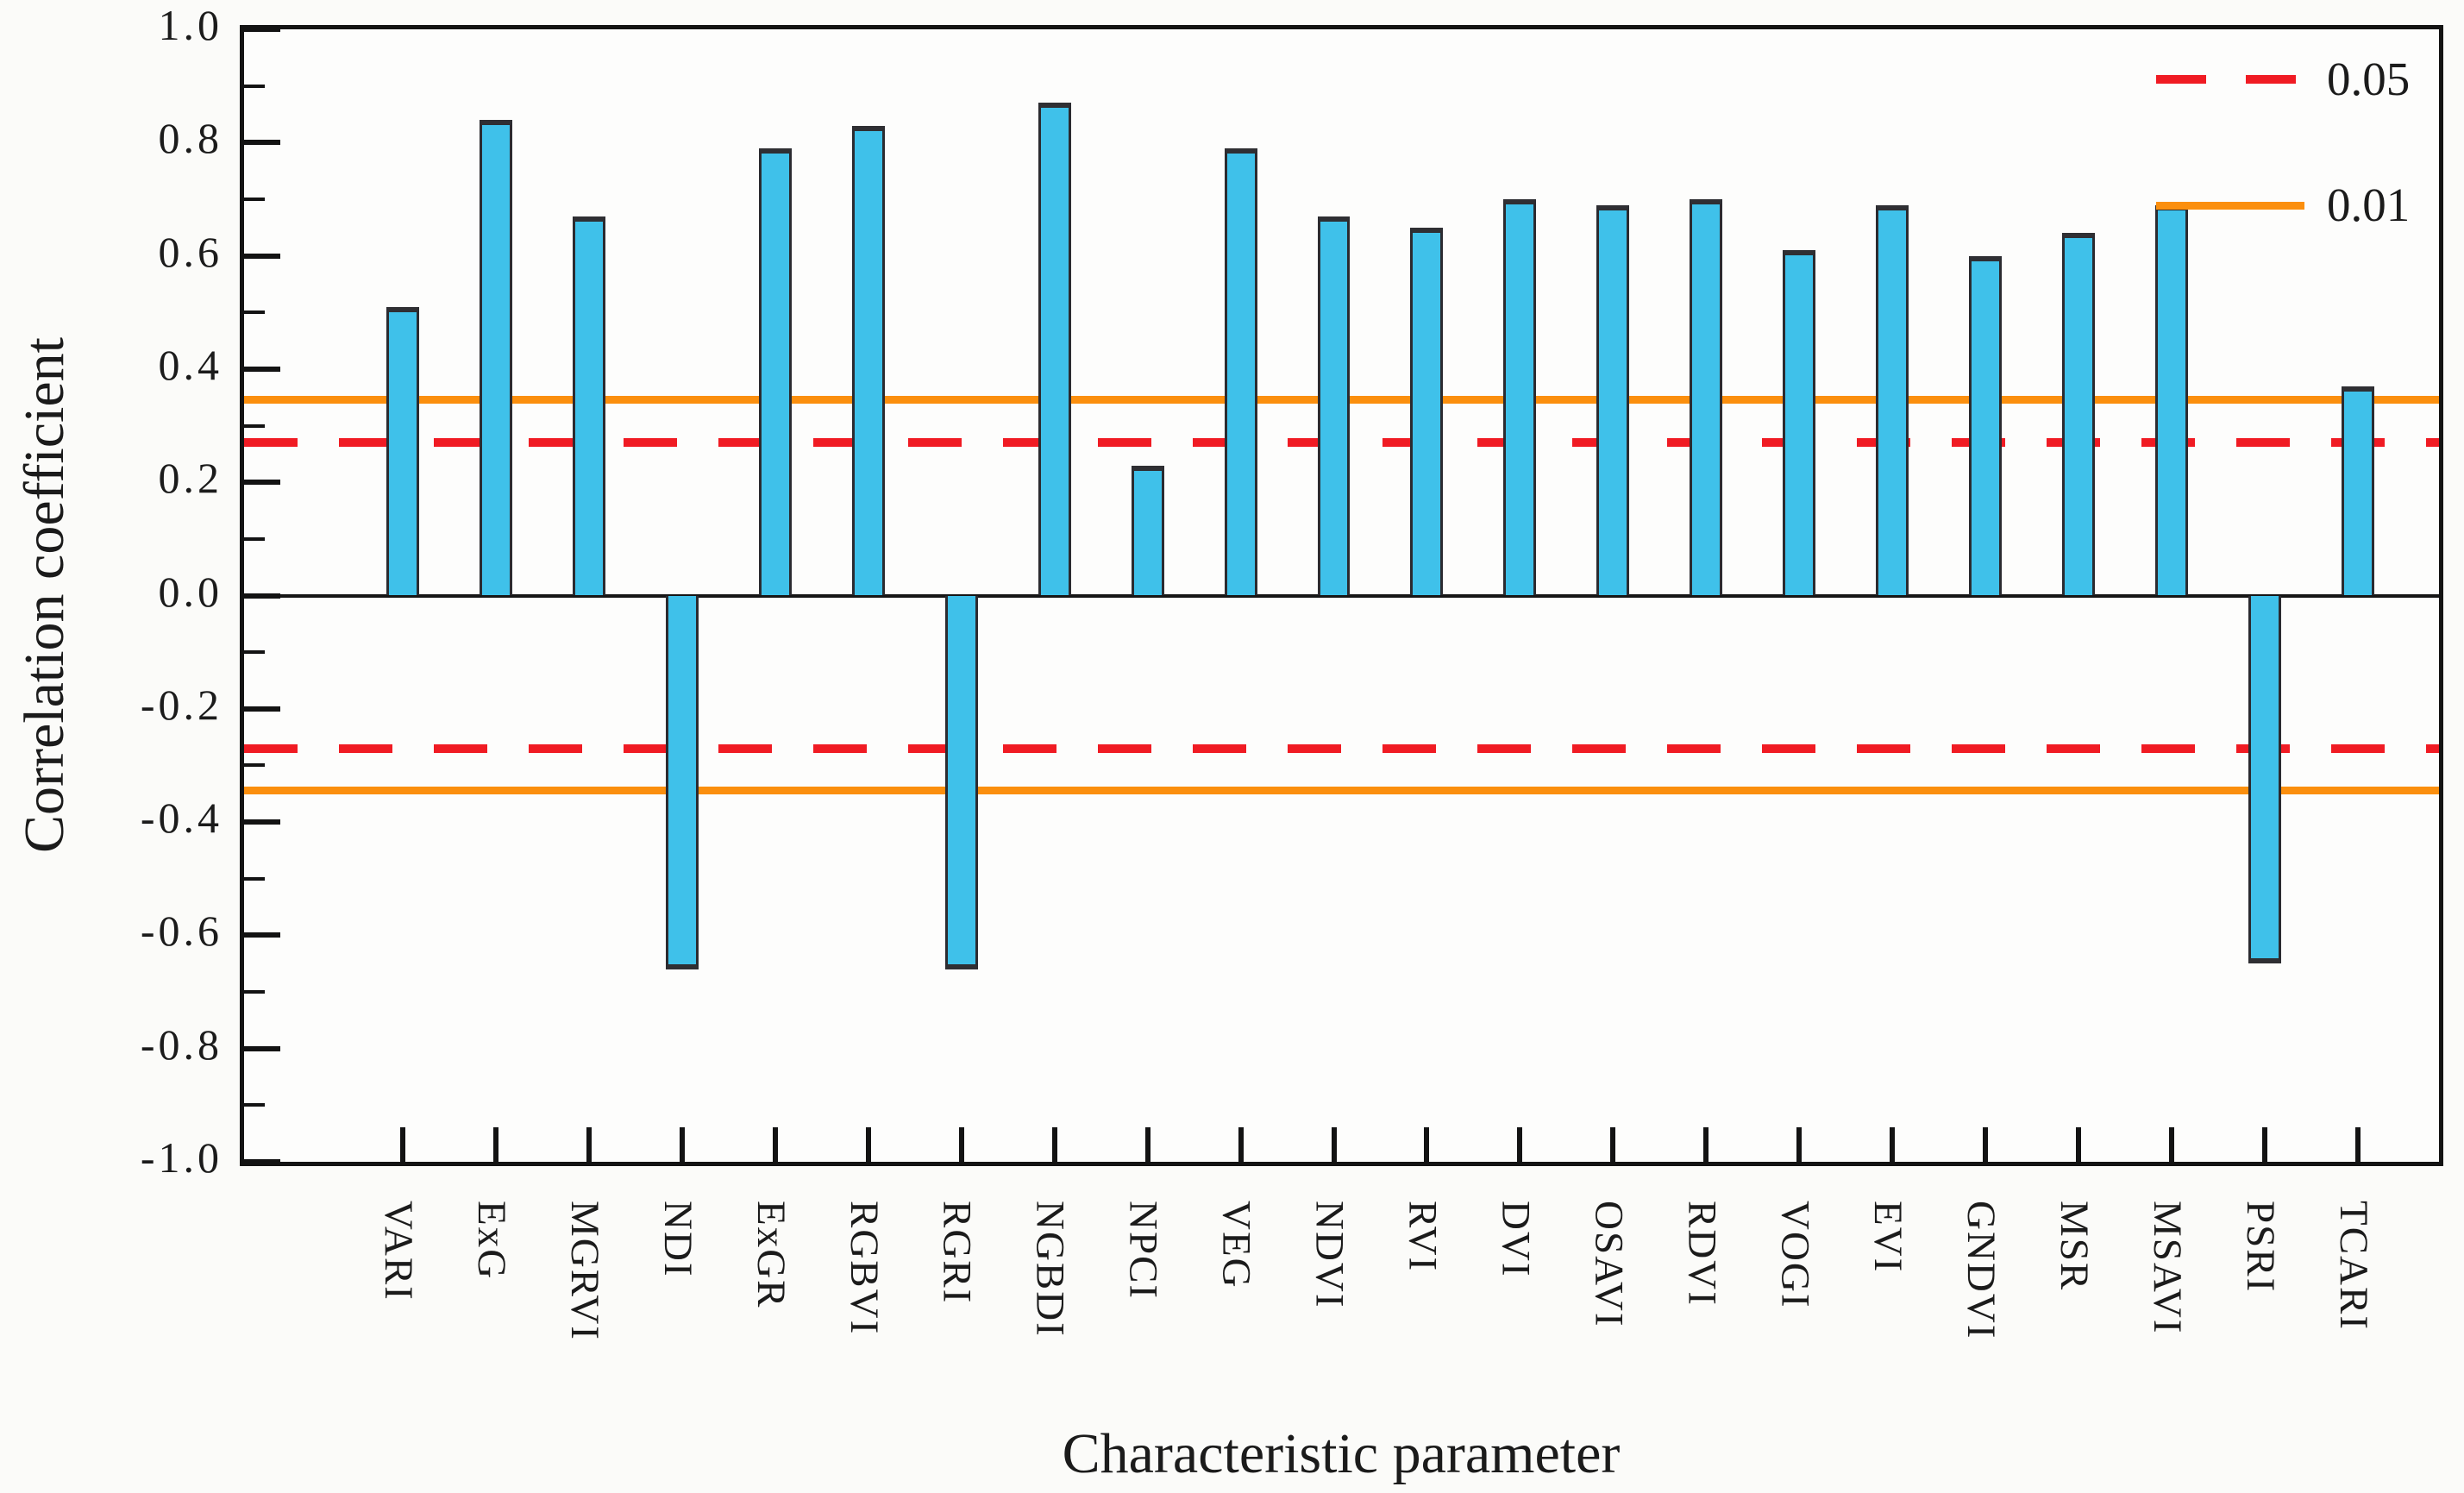  What do you see at coordinates (262, 709) in the screenshot?
I see `y-major-tick--0.2` at bounding box center [262, 709].